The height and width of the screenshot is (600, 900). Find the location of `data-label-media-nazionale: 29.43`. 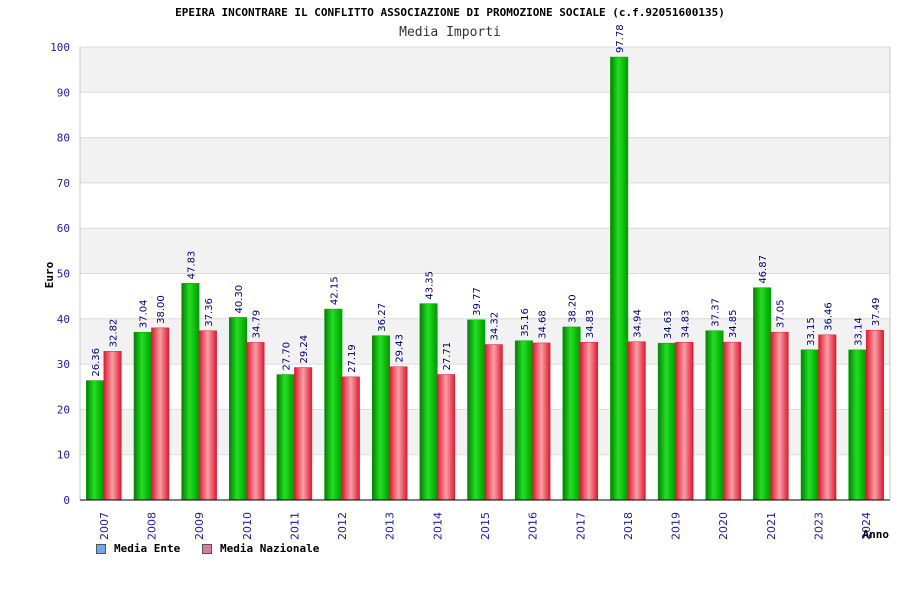

data-label-media-nazionale: 29.43 is located at coordinates (399, 348).